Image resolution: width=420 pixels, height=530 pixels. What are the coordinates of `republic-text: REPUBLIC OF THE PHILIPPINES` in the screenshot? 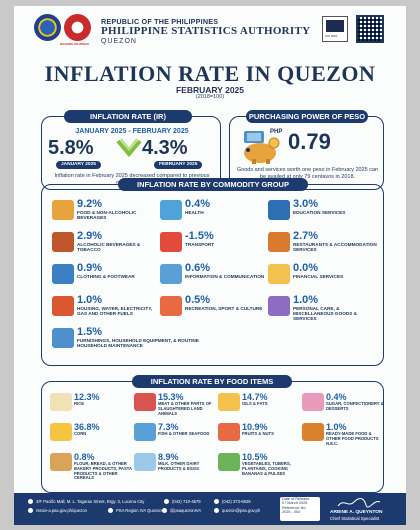 It's located at (160, 21).